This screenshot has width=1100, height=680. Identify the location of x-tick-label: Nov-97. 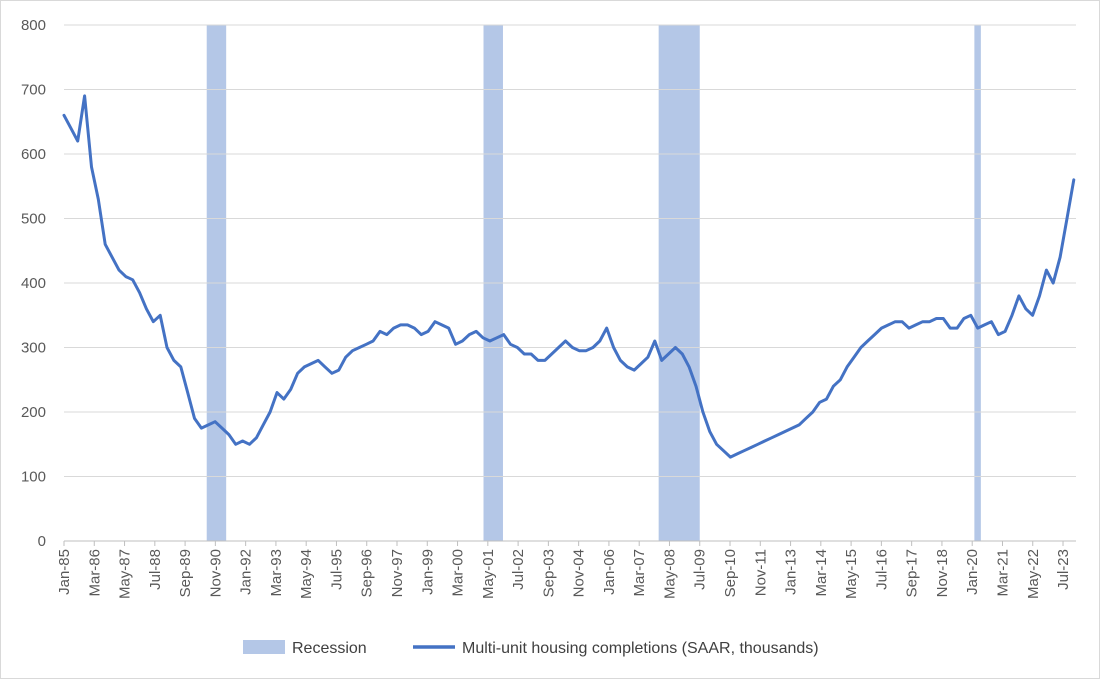
(397, 573).